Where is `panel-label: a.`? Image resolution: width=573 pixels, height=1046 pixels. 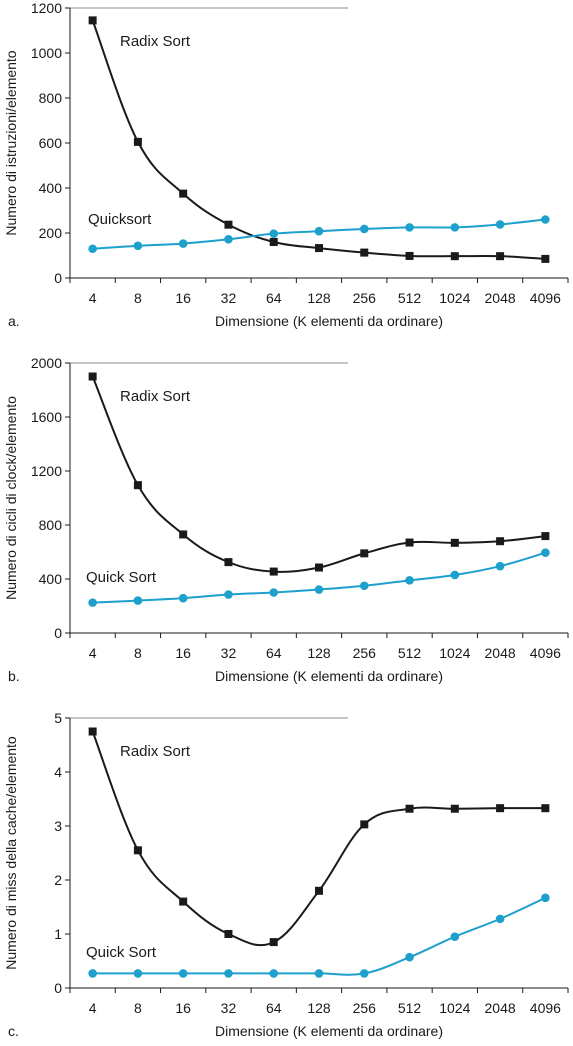 panel-label: a. is located at coordinates (14, 321).